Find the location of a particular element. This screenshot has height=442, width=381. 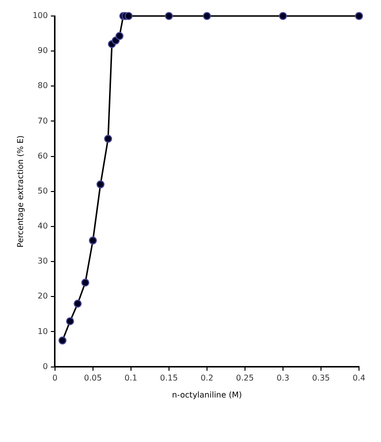

y-tick-label: 40 is located at coordinates (43, 226).